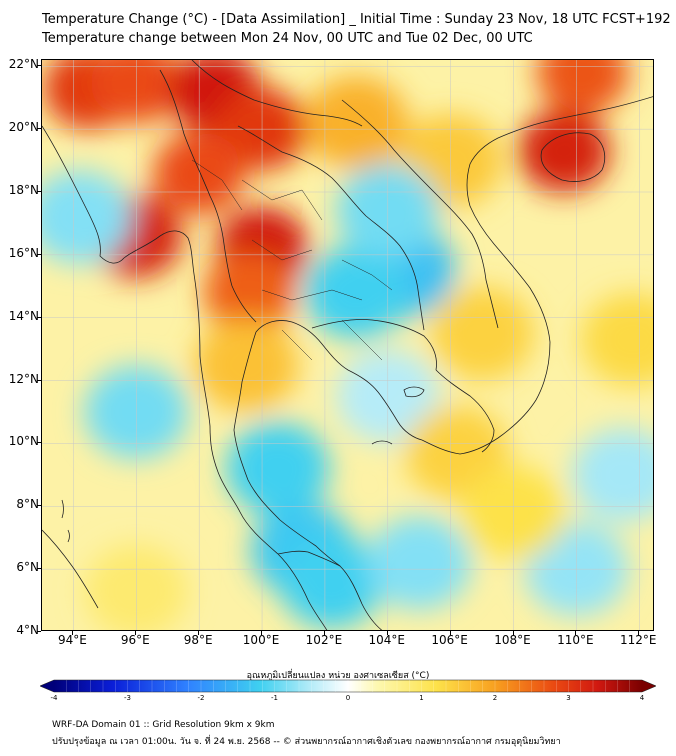 The image size is (676, 756). Describe the element at coordinates (575, 640) in the screenshot. I see `longitude-tick-label: 110°E` at that location.